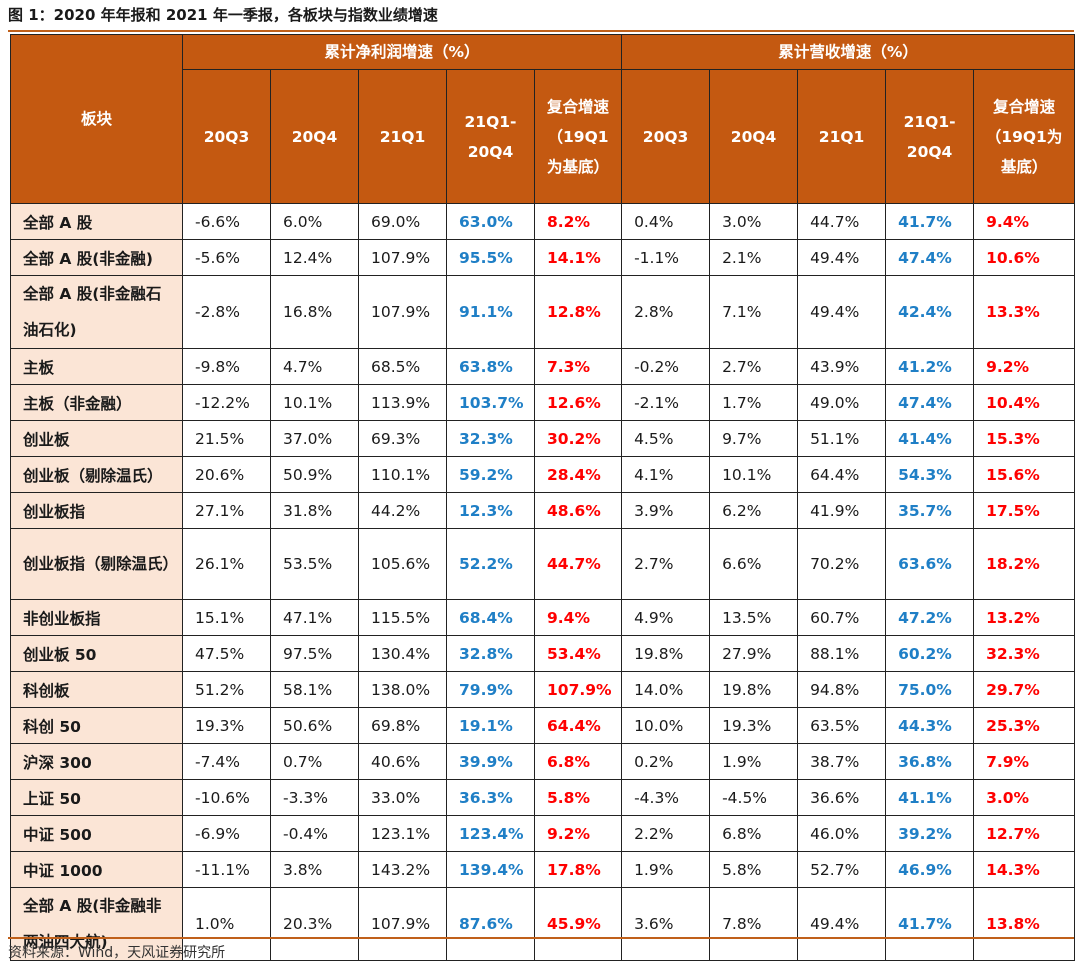 The height and width of the screenshot is (964, 1080). I want to click on revenue-cell: 6.2%, so click(754, 510).